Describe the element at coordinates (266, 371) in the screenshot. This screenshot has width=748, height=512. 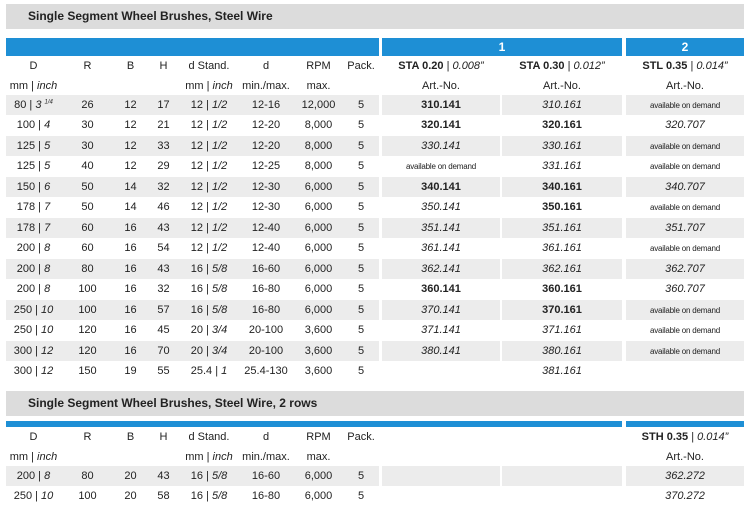
I see `cell-d-range: 25.4-130` at that location.